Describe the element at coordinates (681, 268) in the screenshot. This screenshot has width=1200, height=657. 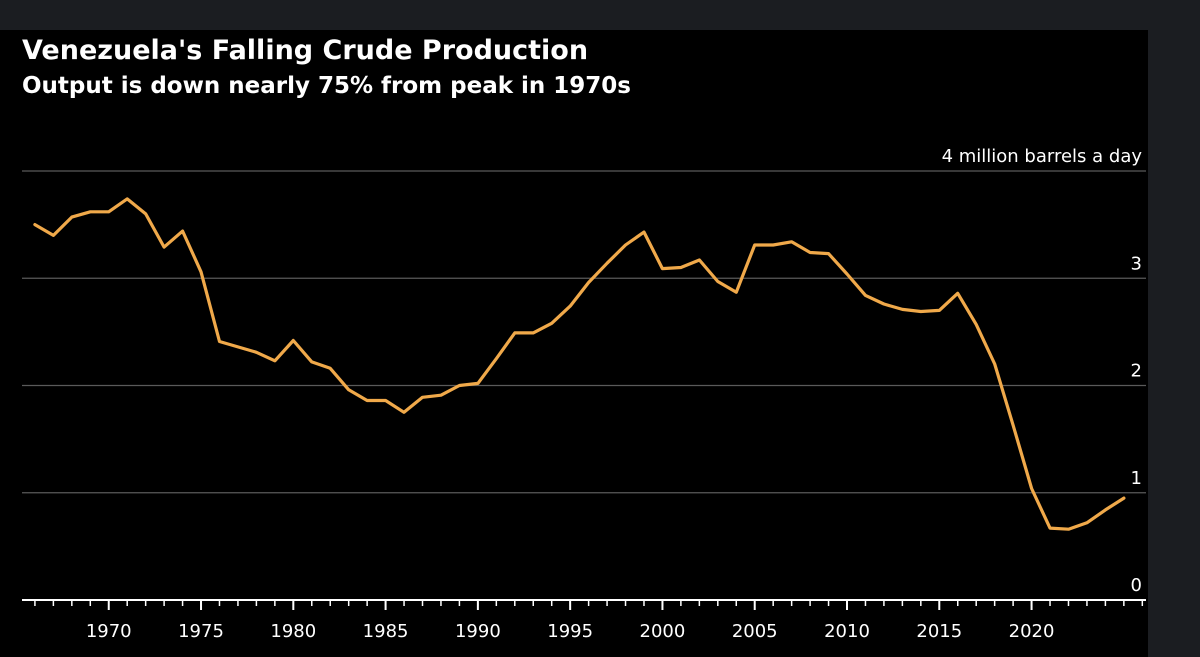
I see `data-point-2001` at that location.